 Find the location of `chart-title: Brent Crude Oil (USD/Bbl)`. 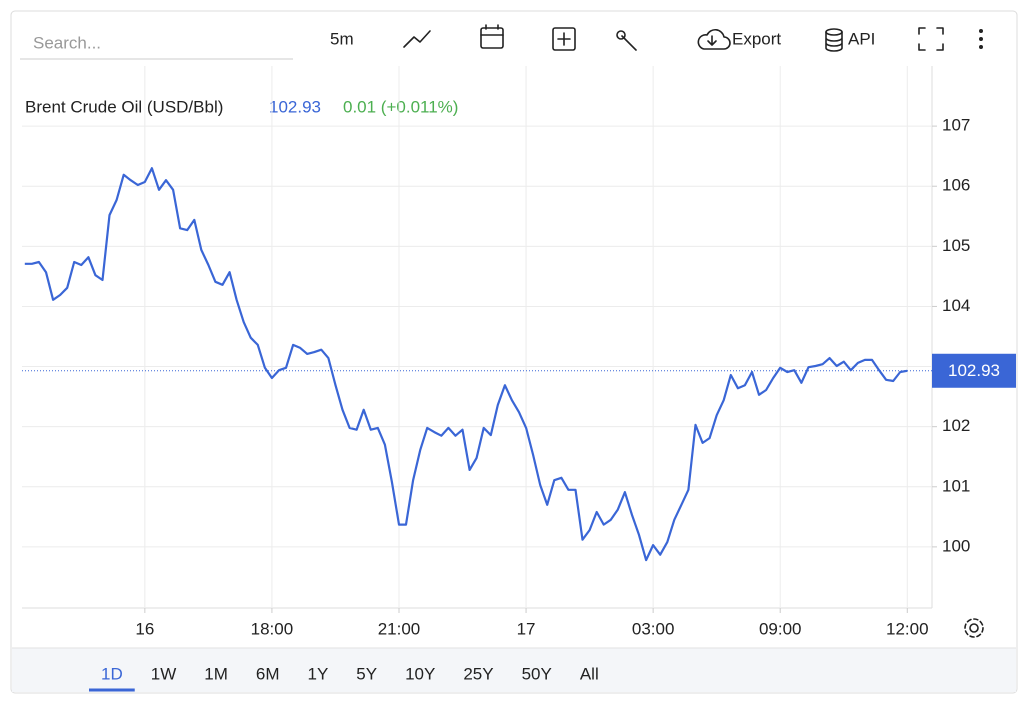

chart-title: Brent Crude Oil (USD/Bbl) is located at coordinates (124, 106).